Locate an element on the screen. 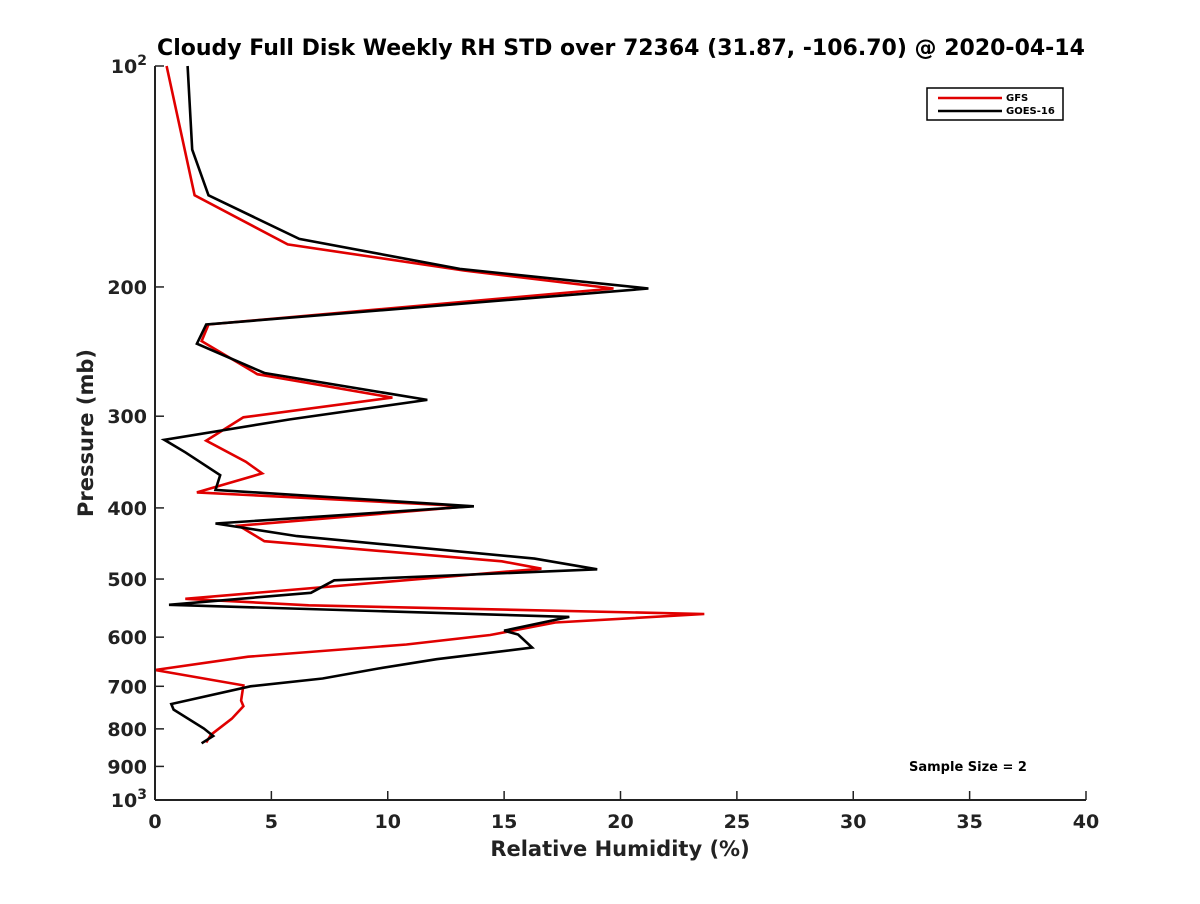  y-ticks: 10² 200 300 400 500 600 700 800 900 10³ is located at coordinates (135, 432).